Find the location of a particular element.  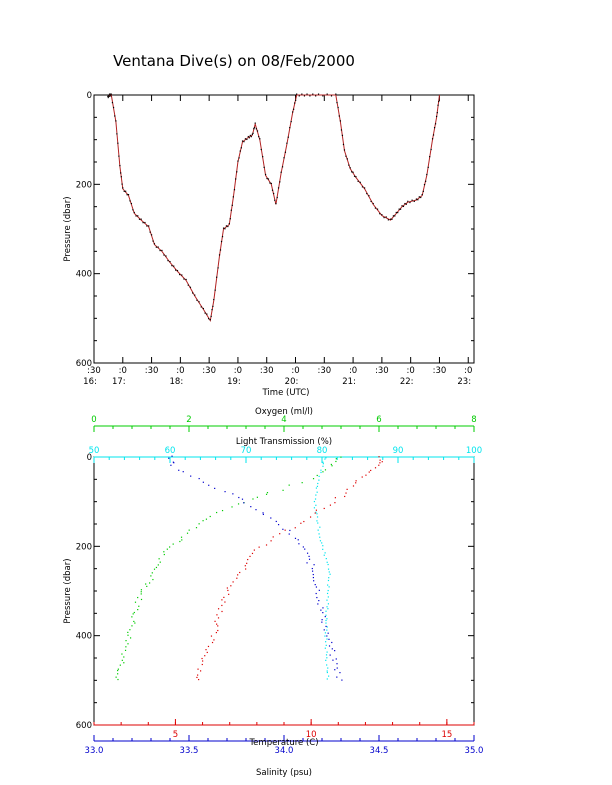

chart-title: Ventana Dive(s) on 08/Feb/2000 is located at coordinates (234, 61).